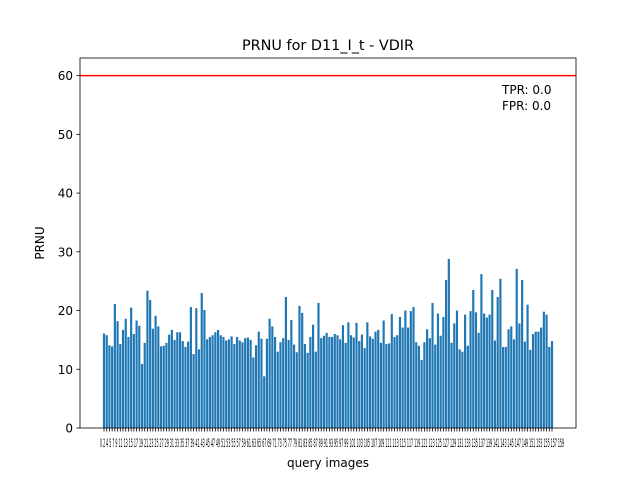 The height and width of the screenshot is (480, 640). What do you see at coordinates (328, 430) in the screenshot?
I see `x-axis-ticks` at bounding box center [328, 430].